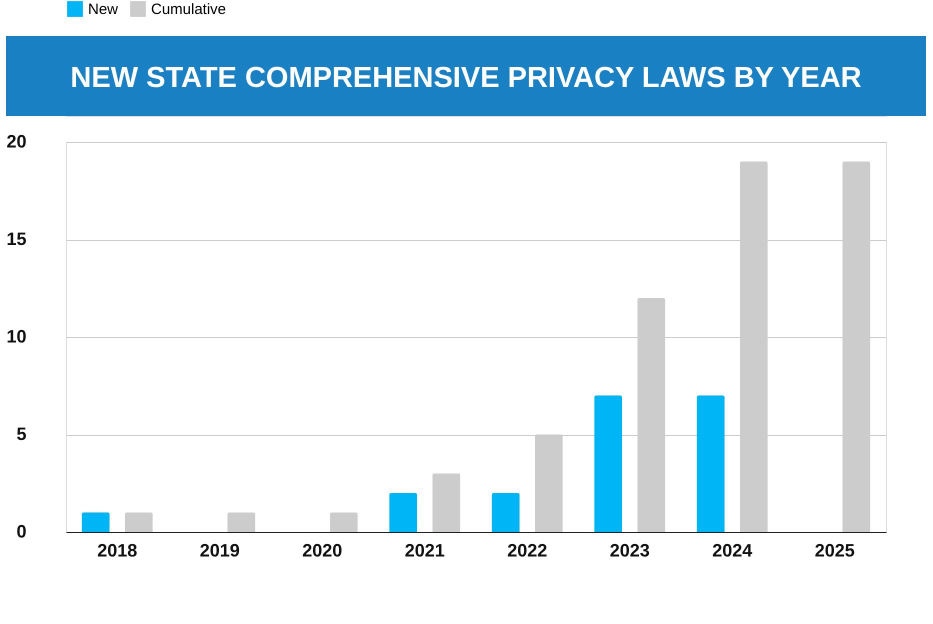 This screenshot has width=933, height=624. Describe the element at coordinates (630, 550) in the screenshot. I see `x-tick-label: 2023` at that location.